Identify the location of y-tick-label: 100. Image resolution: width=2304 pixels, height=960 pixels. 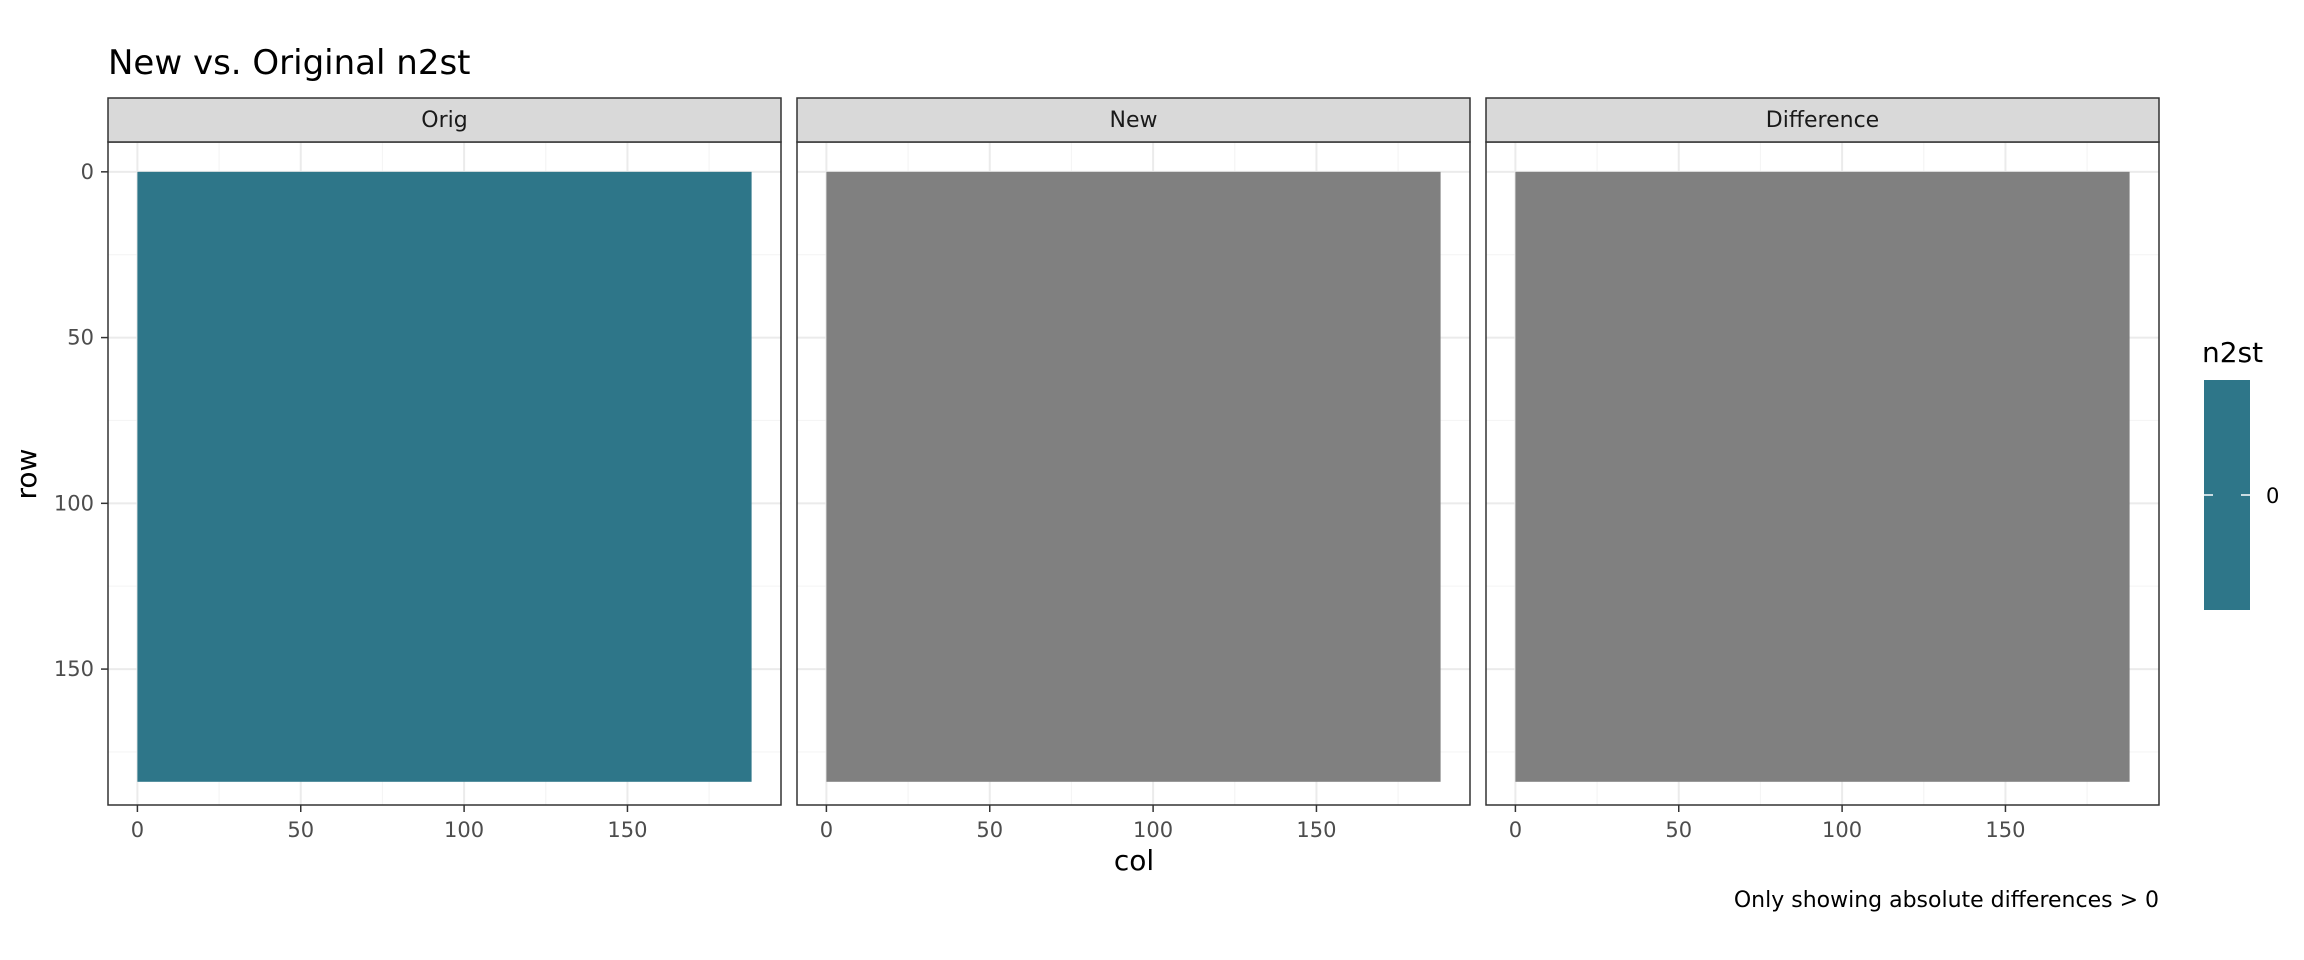
(74, 503).